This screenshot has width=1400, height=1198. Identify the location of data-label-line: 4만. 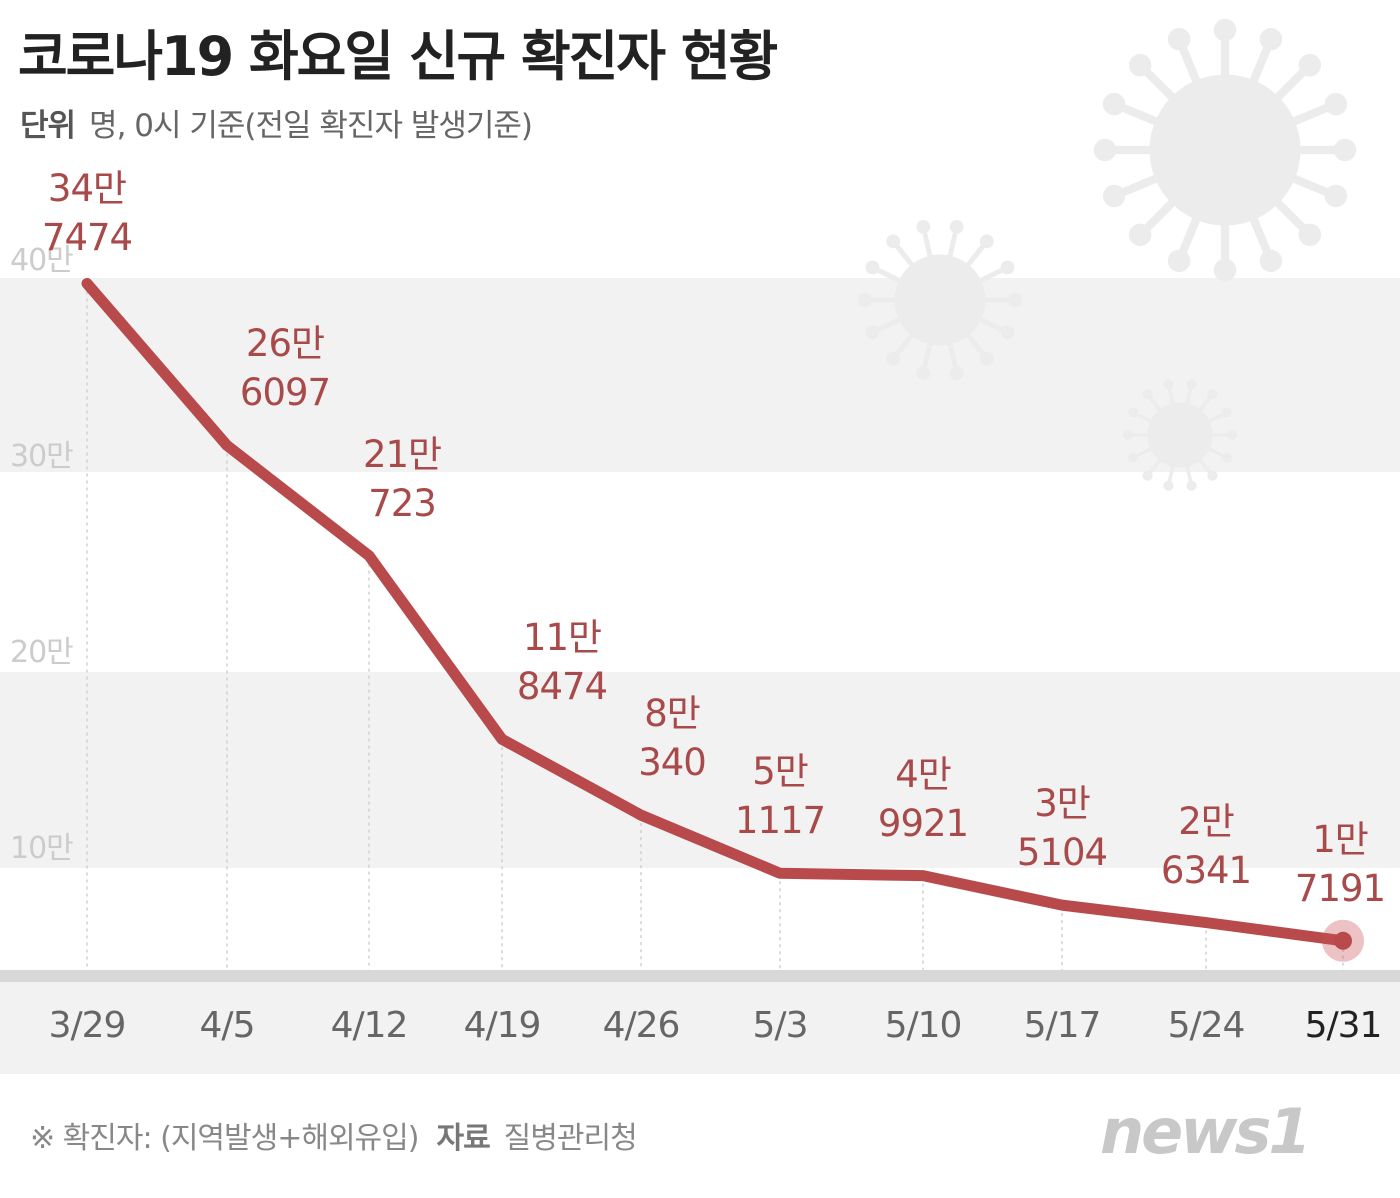
(923, 774).